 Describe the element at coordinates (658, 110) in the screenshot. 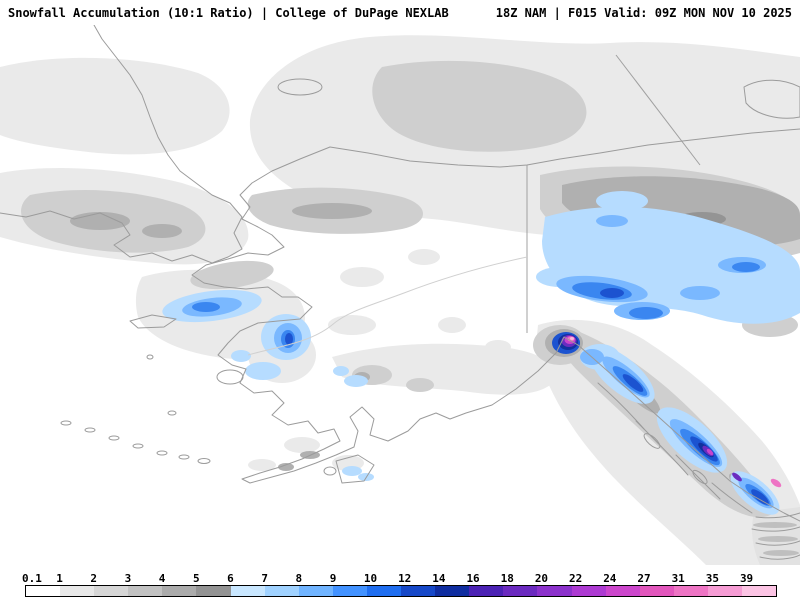

I see `yukon-nwt-border-line` at that location.